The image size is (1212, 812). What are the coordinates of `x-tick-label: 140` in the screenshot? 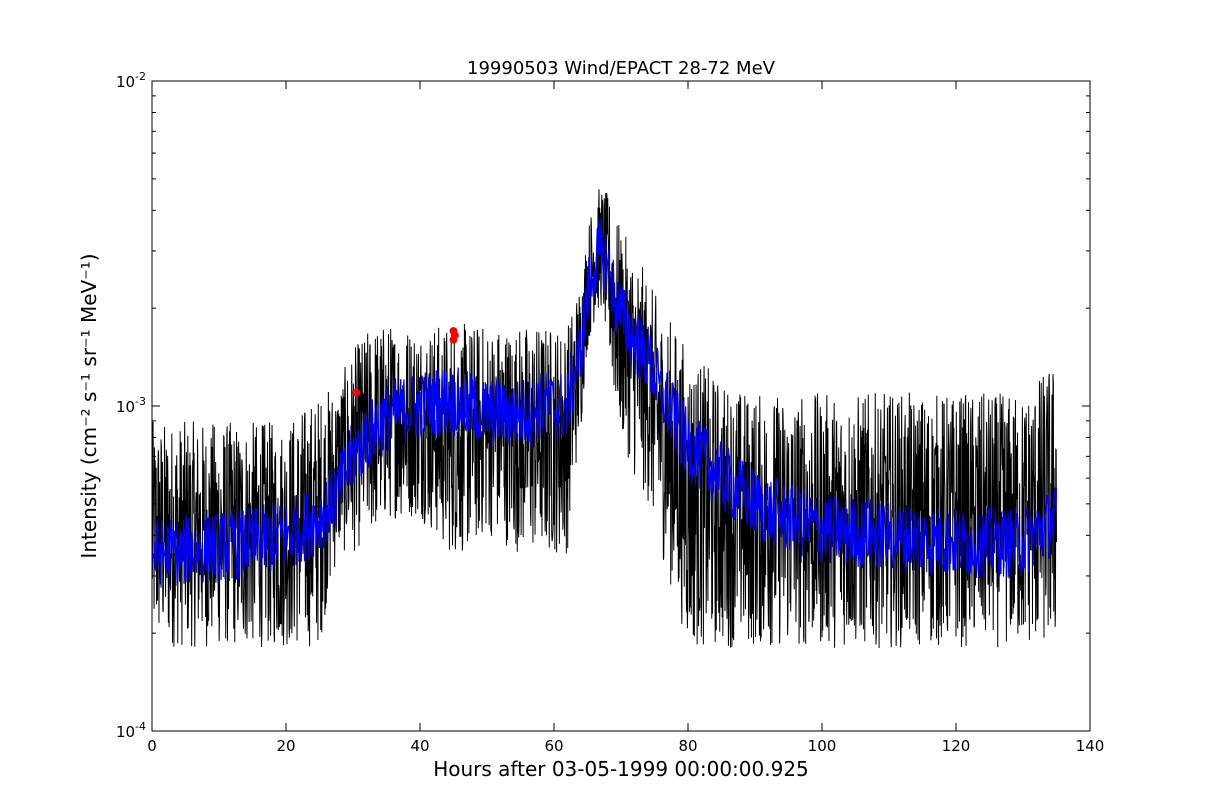 It's located at (1090, 746).